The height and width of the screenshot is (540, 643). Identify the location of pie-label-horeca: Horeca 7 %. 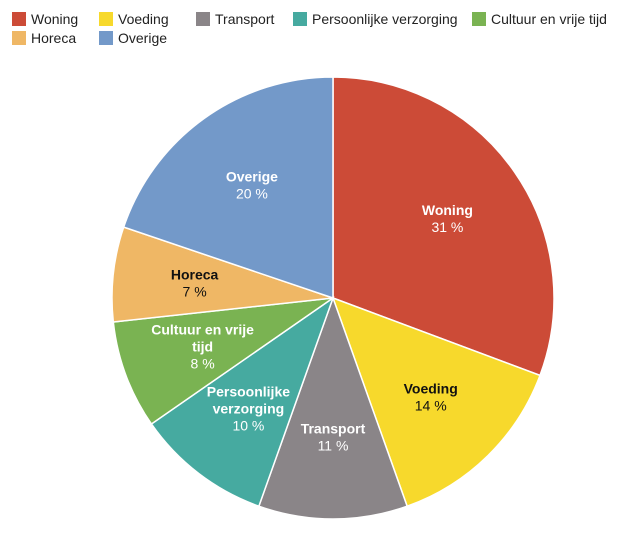
(195, 282).